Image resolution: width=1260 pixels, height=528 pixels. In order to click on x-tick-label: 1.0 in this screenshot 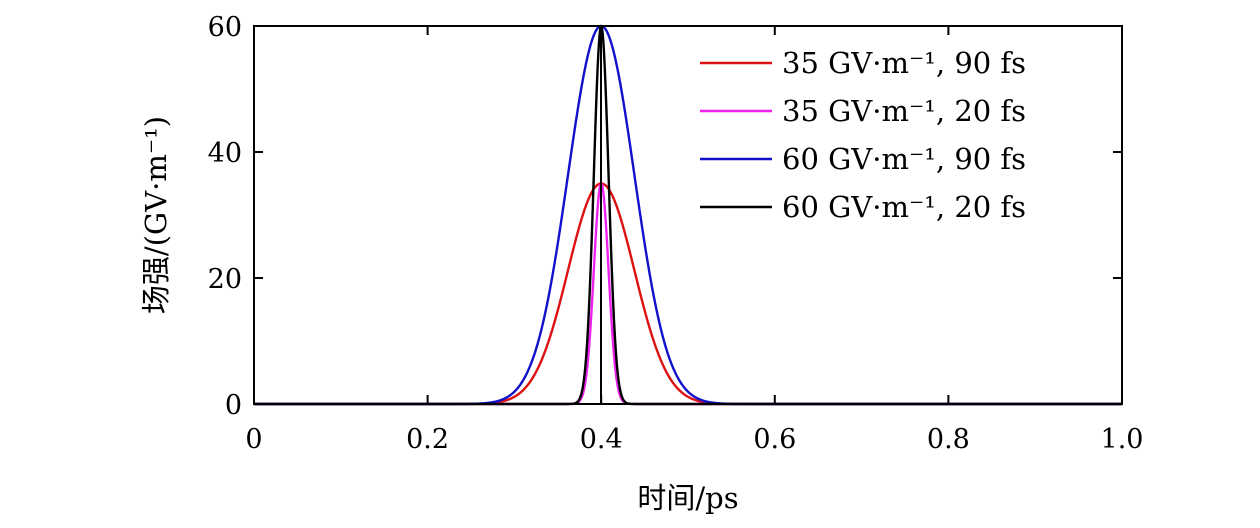, I will do `click(1122, 439)`.